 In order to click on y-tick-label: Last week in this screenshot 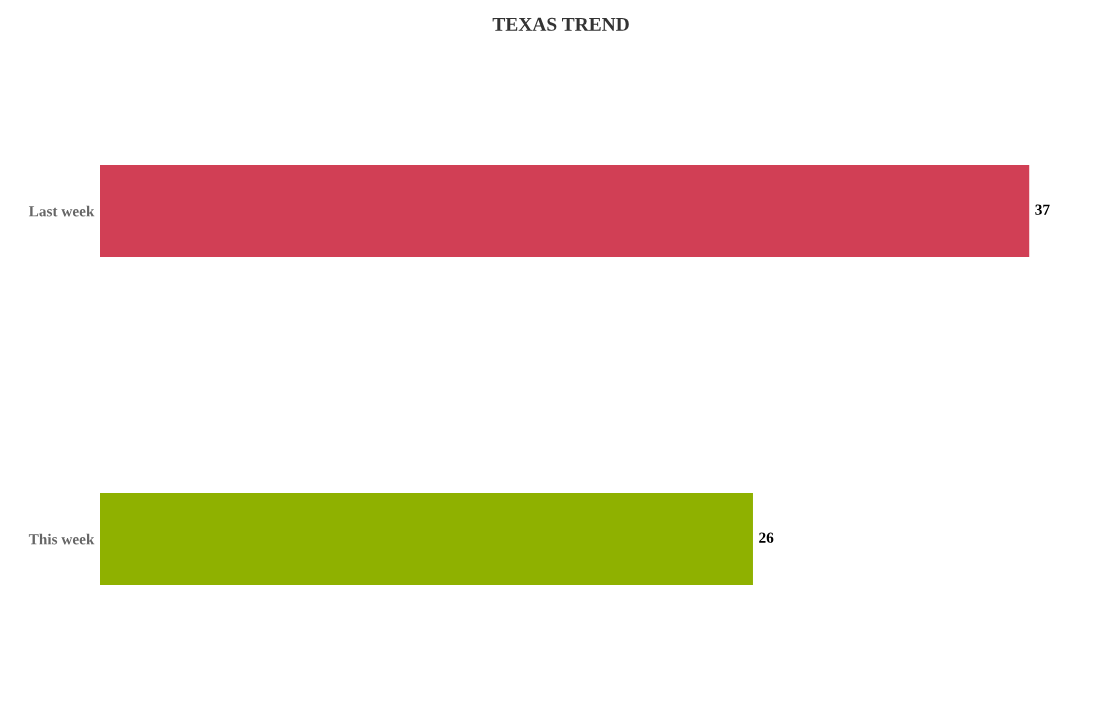, I will do `click(61, 211)`.